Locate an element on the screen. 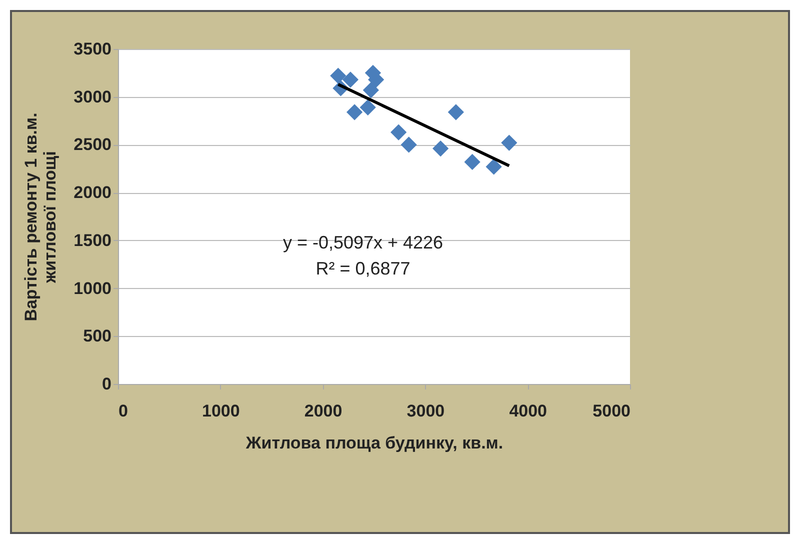  x-tick-label: 1000 is located at coordinates (221, 411).